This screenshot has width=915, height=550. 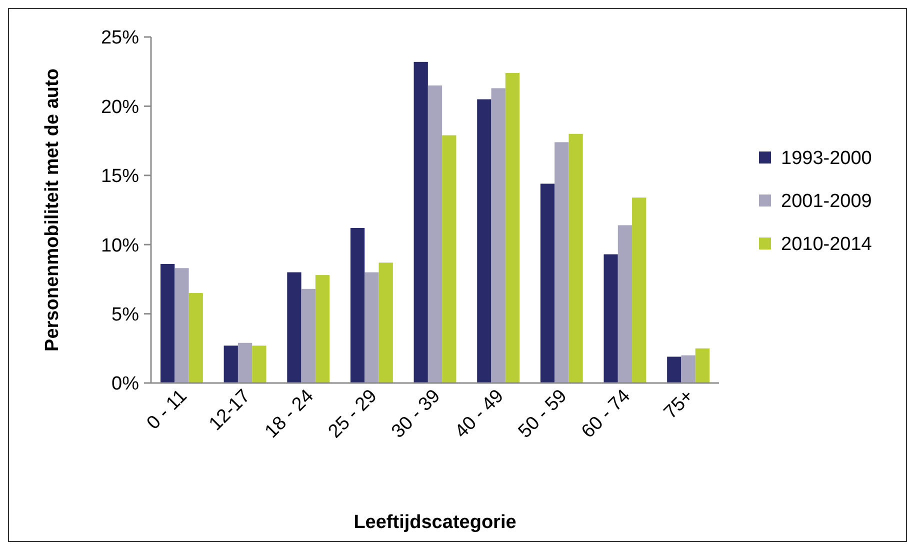 I want to click on legend-label: 1993-2000, so click(x=826, y=159).